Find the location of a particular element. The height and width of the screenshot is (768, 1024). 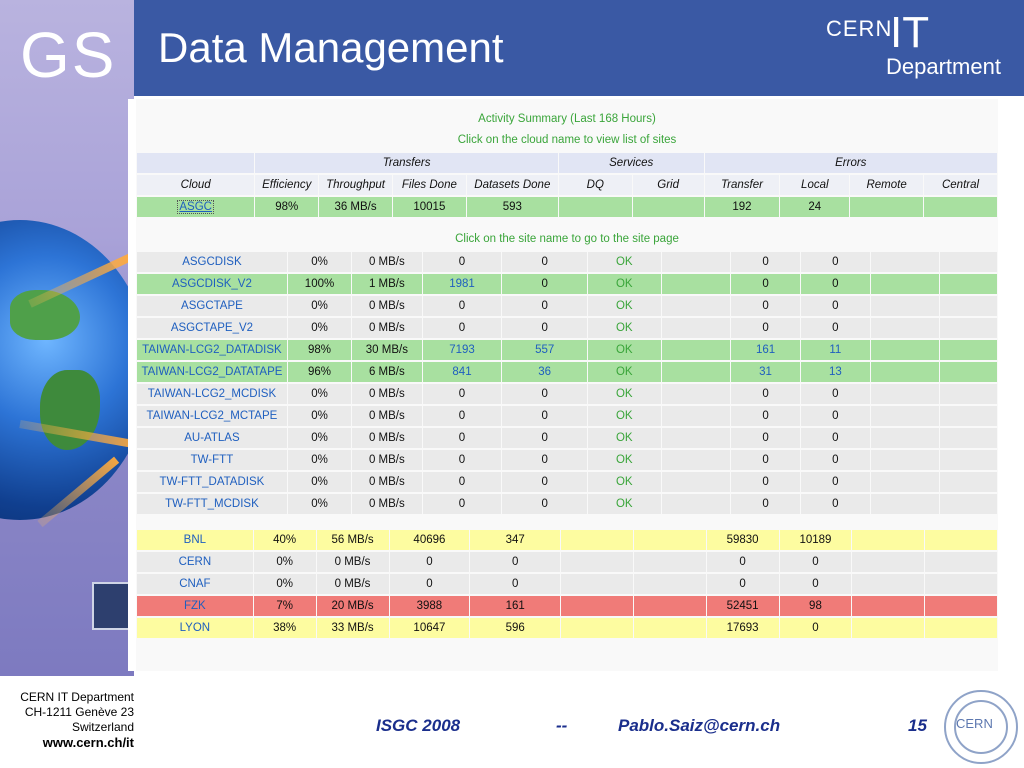

col-grid: Grid is located at coordinates (668, 185).